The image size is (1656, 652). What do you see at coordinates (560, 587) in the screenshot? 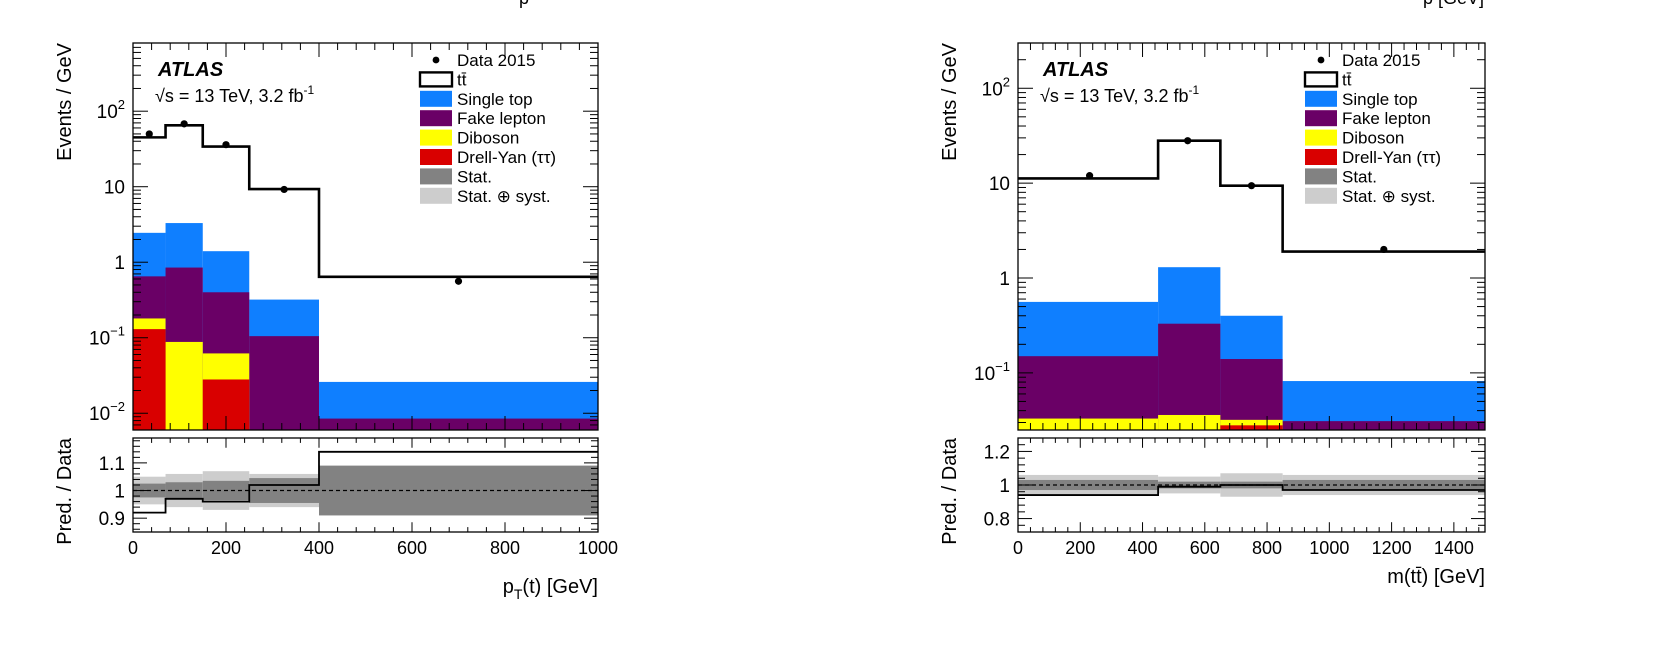
I see `x-axis-label-rest: (t) [GeV]` at bounding box center [560, 587].